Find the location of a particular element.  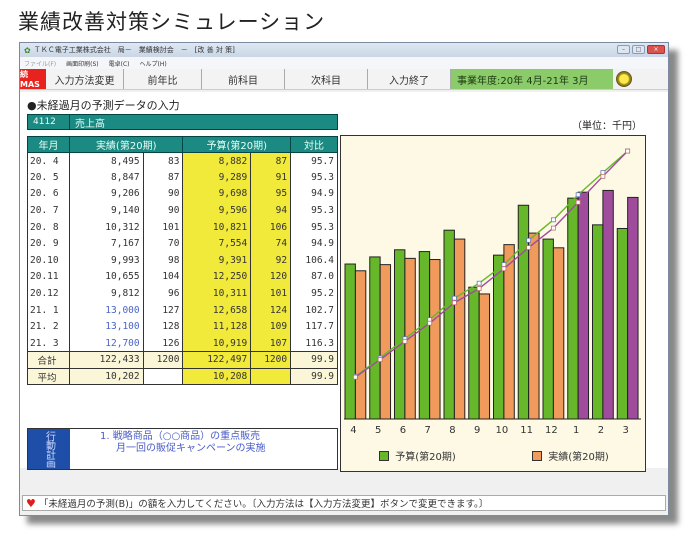

average-row: 平均 10,202 10,208 99.9 is located at coordinates (182, 376).